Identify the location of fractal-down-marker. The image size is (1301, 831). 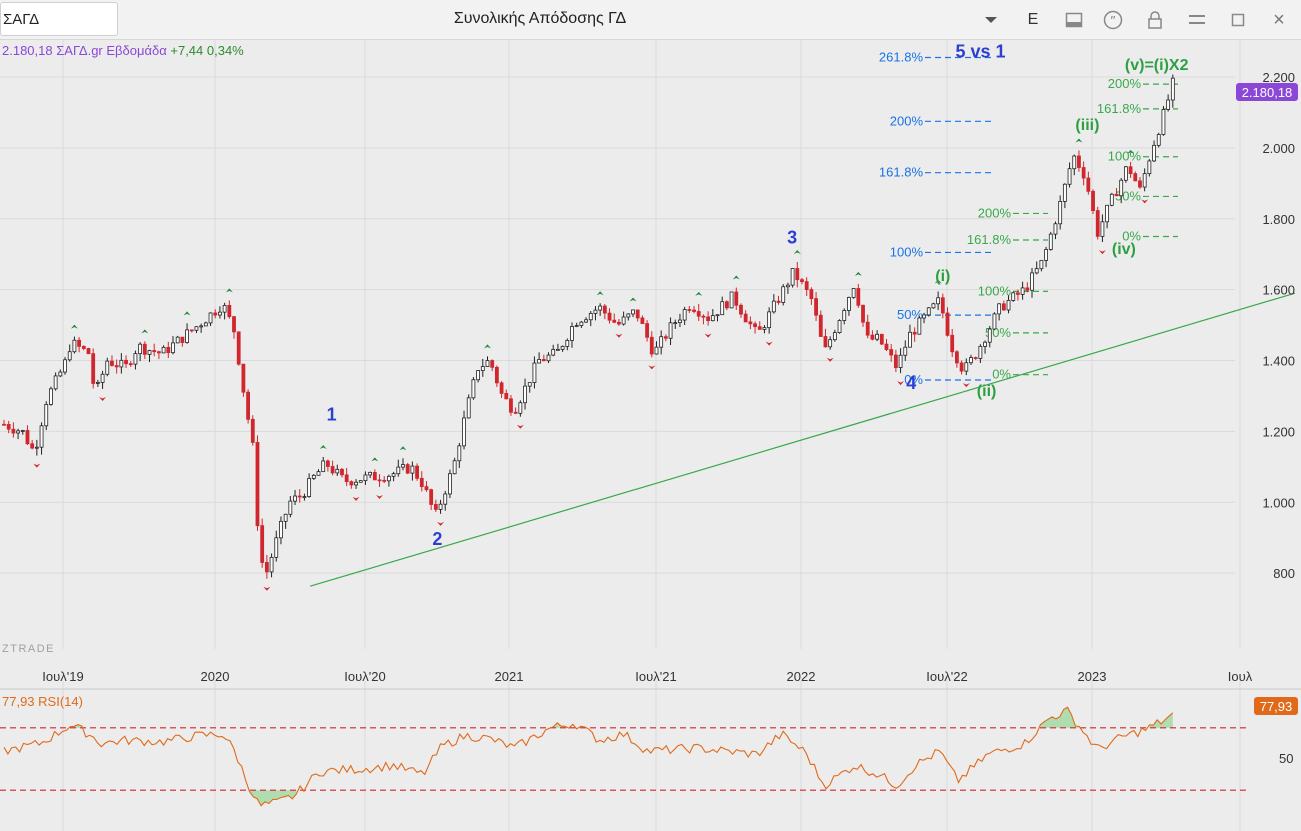
(37, 465).